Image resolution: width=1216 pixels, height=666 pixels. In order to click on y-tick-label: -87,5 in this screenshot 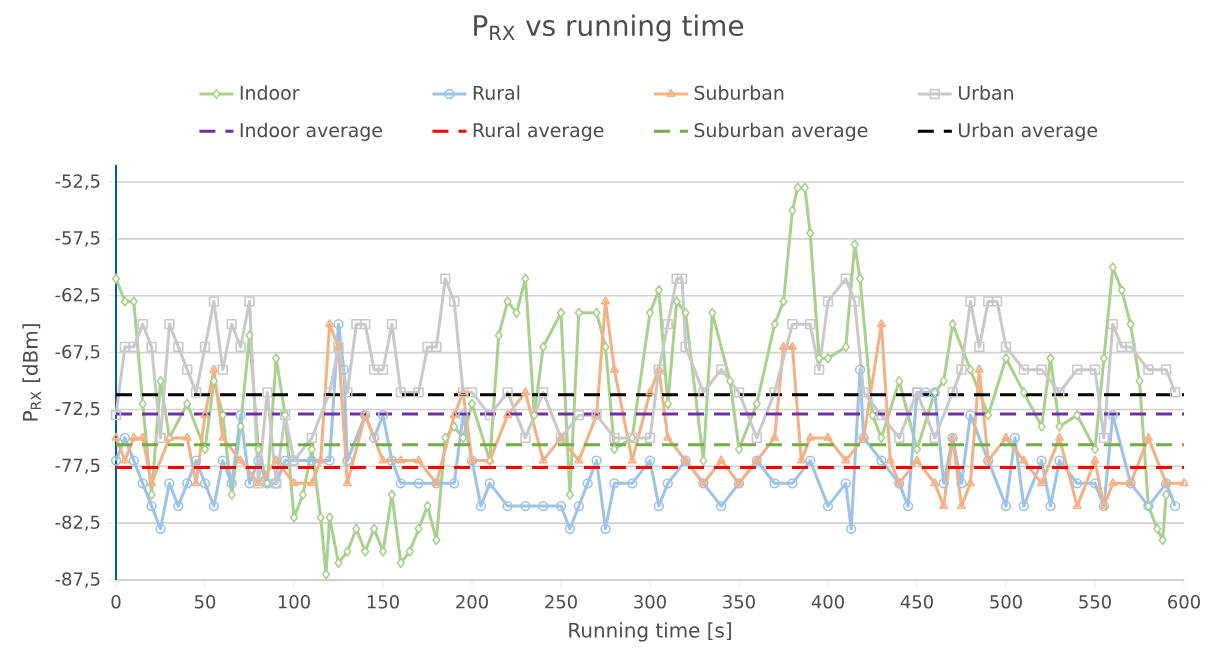, I will do `click(77, 580)`.